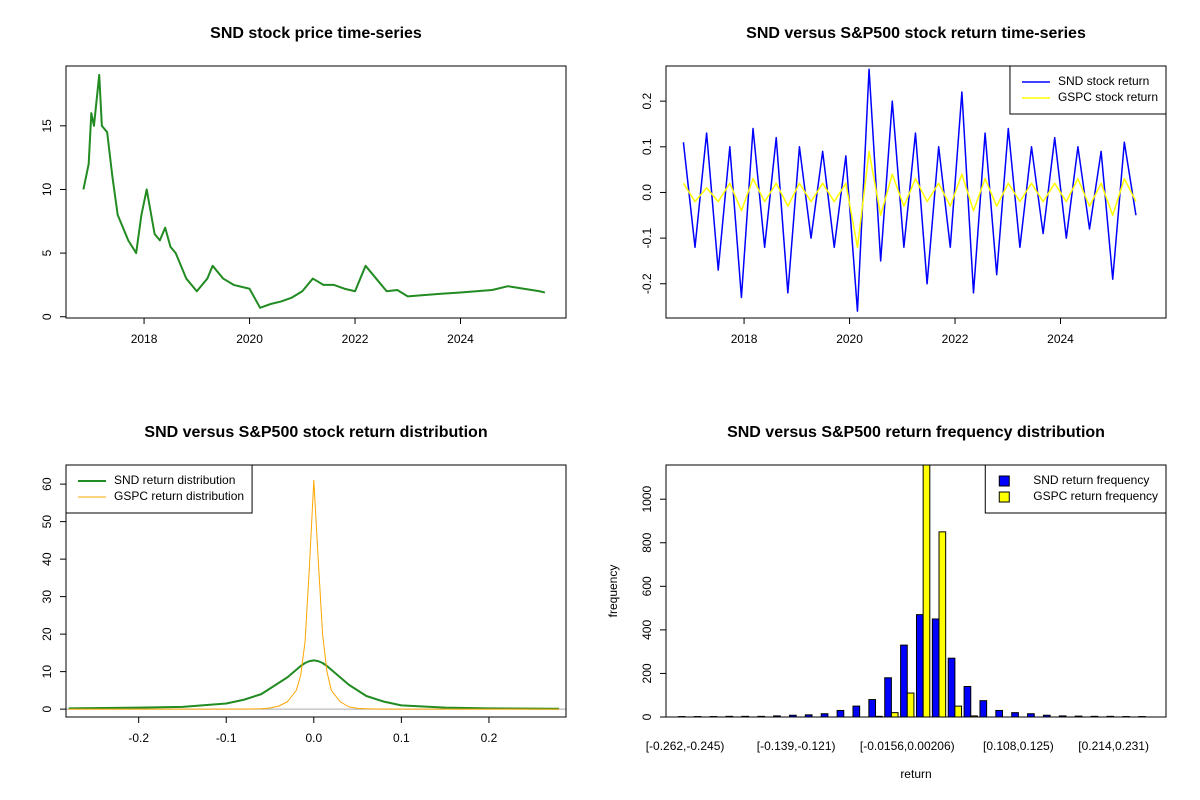  What do you see at coordinates (647, 630) in the screenshot?
I see `y-tick-label: 400` at bounding box center [647, 630].